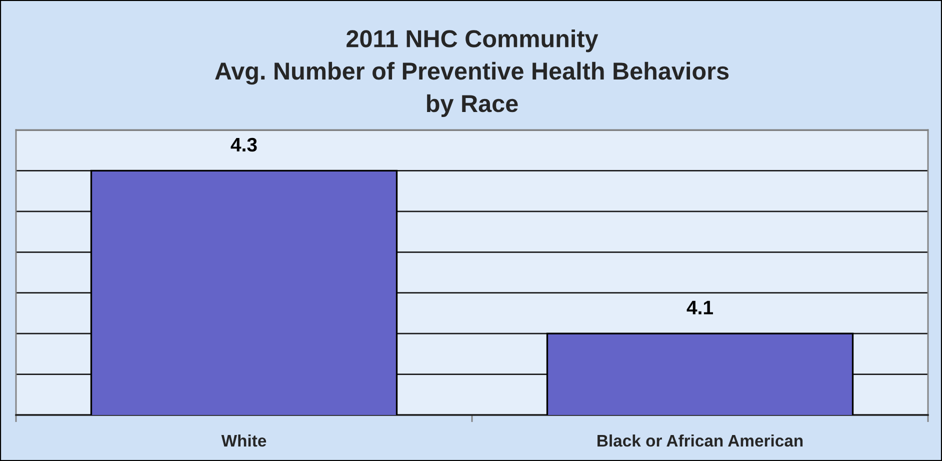 The height and width of the screenshot is (461, 942). I want to click on data-label: 4.1, so click(699, 307).